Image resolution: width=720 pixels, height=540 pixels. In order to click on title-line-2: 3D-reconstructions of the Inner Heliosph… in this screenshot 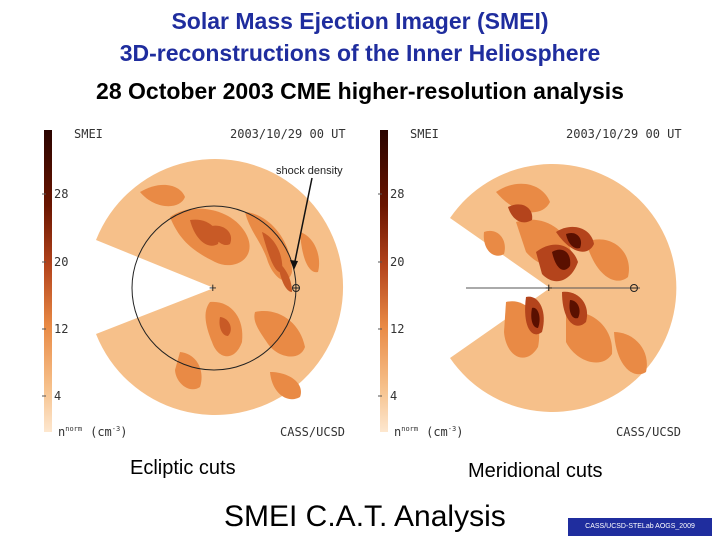, I will do `click(360, 53)`.